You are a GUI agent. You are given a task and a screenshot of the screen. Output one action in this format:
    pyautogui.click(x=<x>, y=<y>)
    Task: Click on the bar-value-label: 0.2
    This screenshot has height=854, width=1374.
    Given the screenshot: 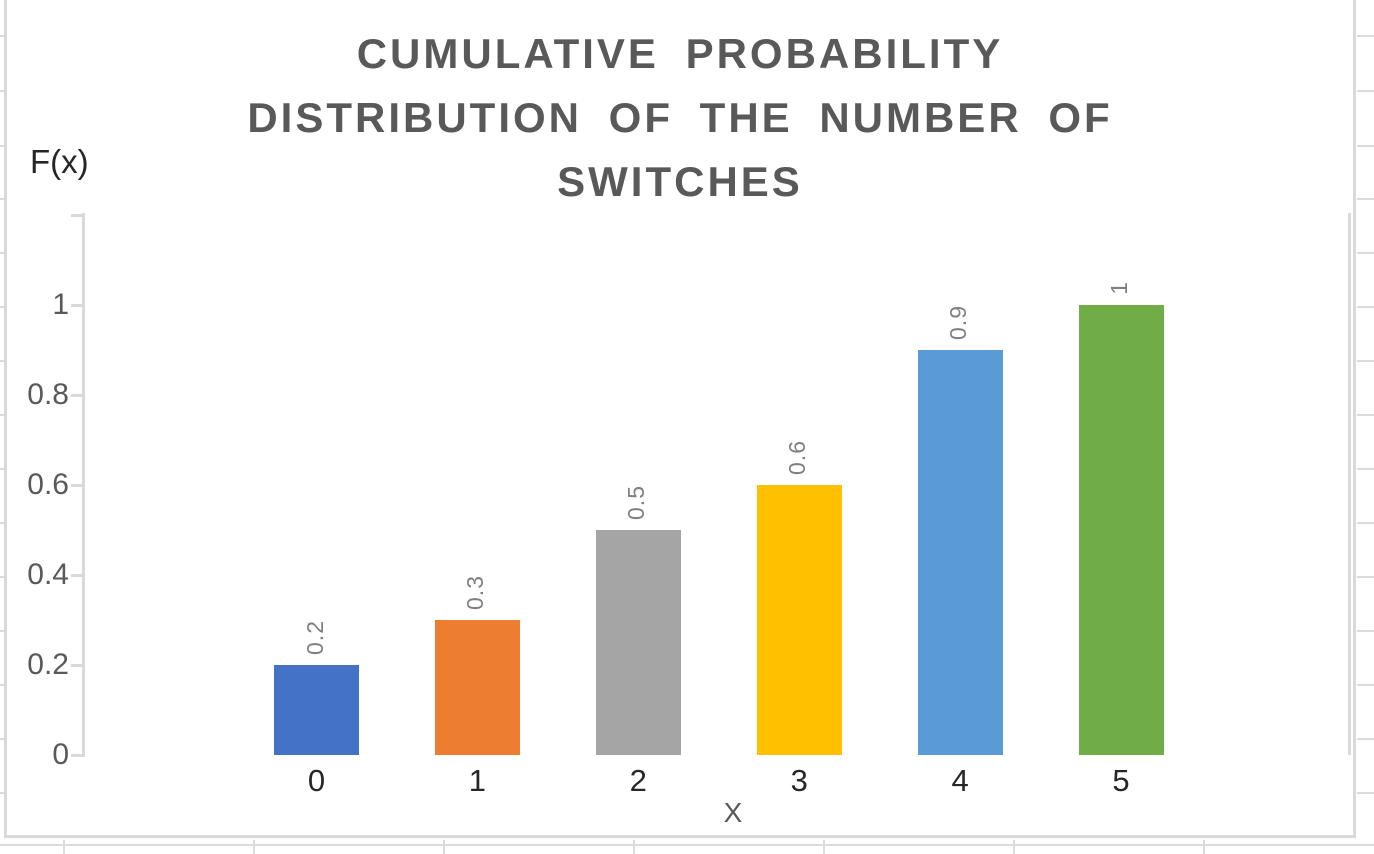 What is the action you would take?
    pyautogui.click(x=314, y=637)
    